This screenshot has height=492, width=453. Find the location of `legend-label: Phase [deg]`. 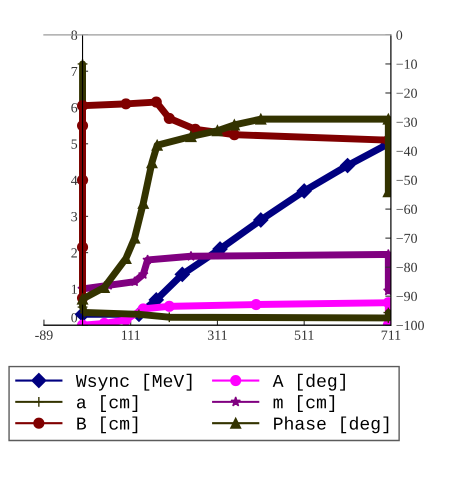

legend-label: Phase [deg] is located at coordinates (331, 425).